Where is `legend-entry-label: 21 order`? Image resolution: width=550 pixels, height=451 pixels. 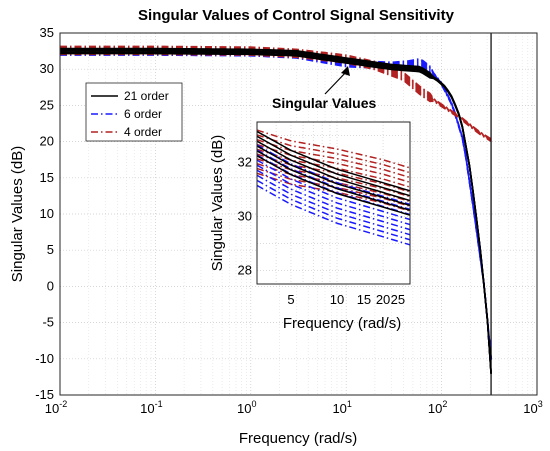
legend-entry-label: 21 order is located at coordinates (146, 96).